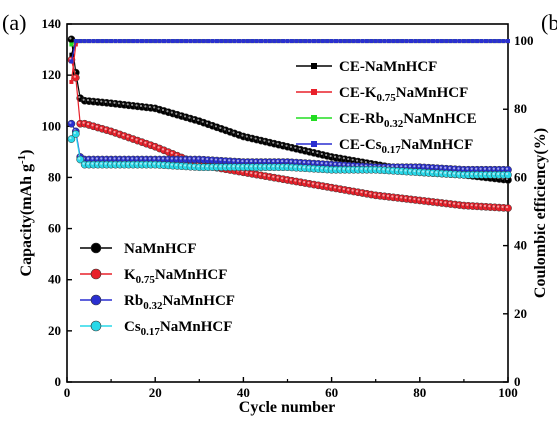 The width and height of the screenshot is (557, 427). I want to click on y-tick-label: 140, so click(52, 23).